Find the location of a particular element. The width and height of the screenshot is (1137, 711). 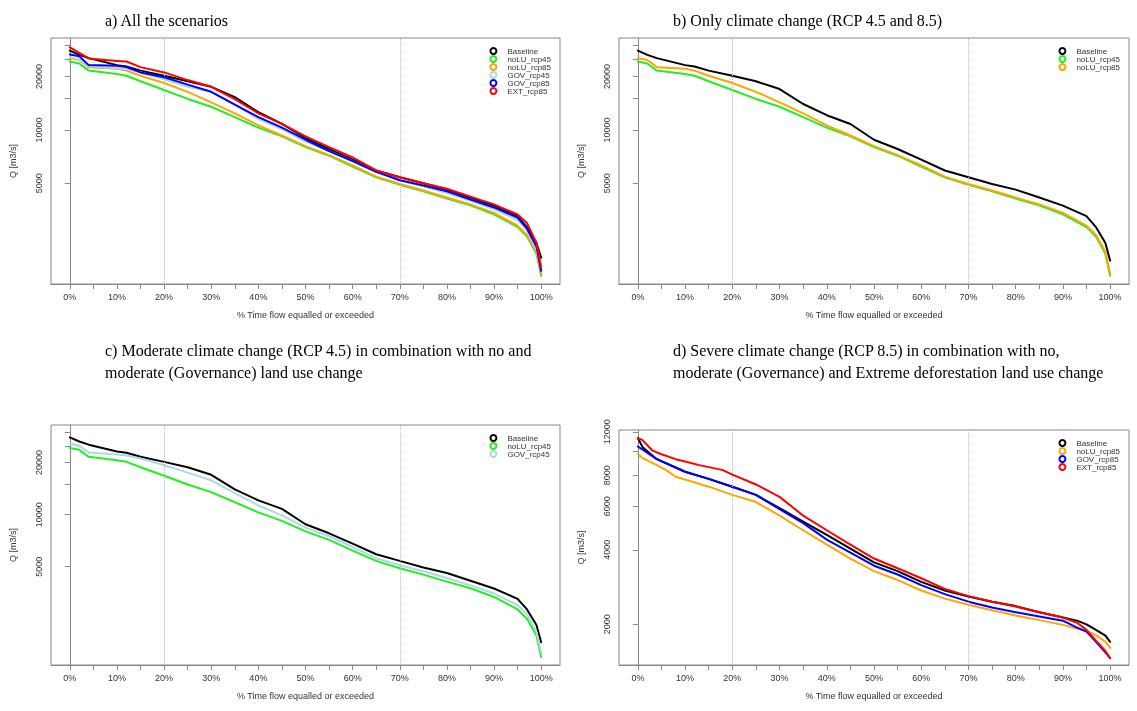

y-tick-label: 6000 is located at coordinates (606, 506).